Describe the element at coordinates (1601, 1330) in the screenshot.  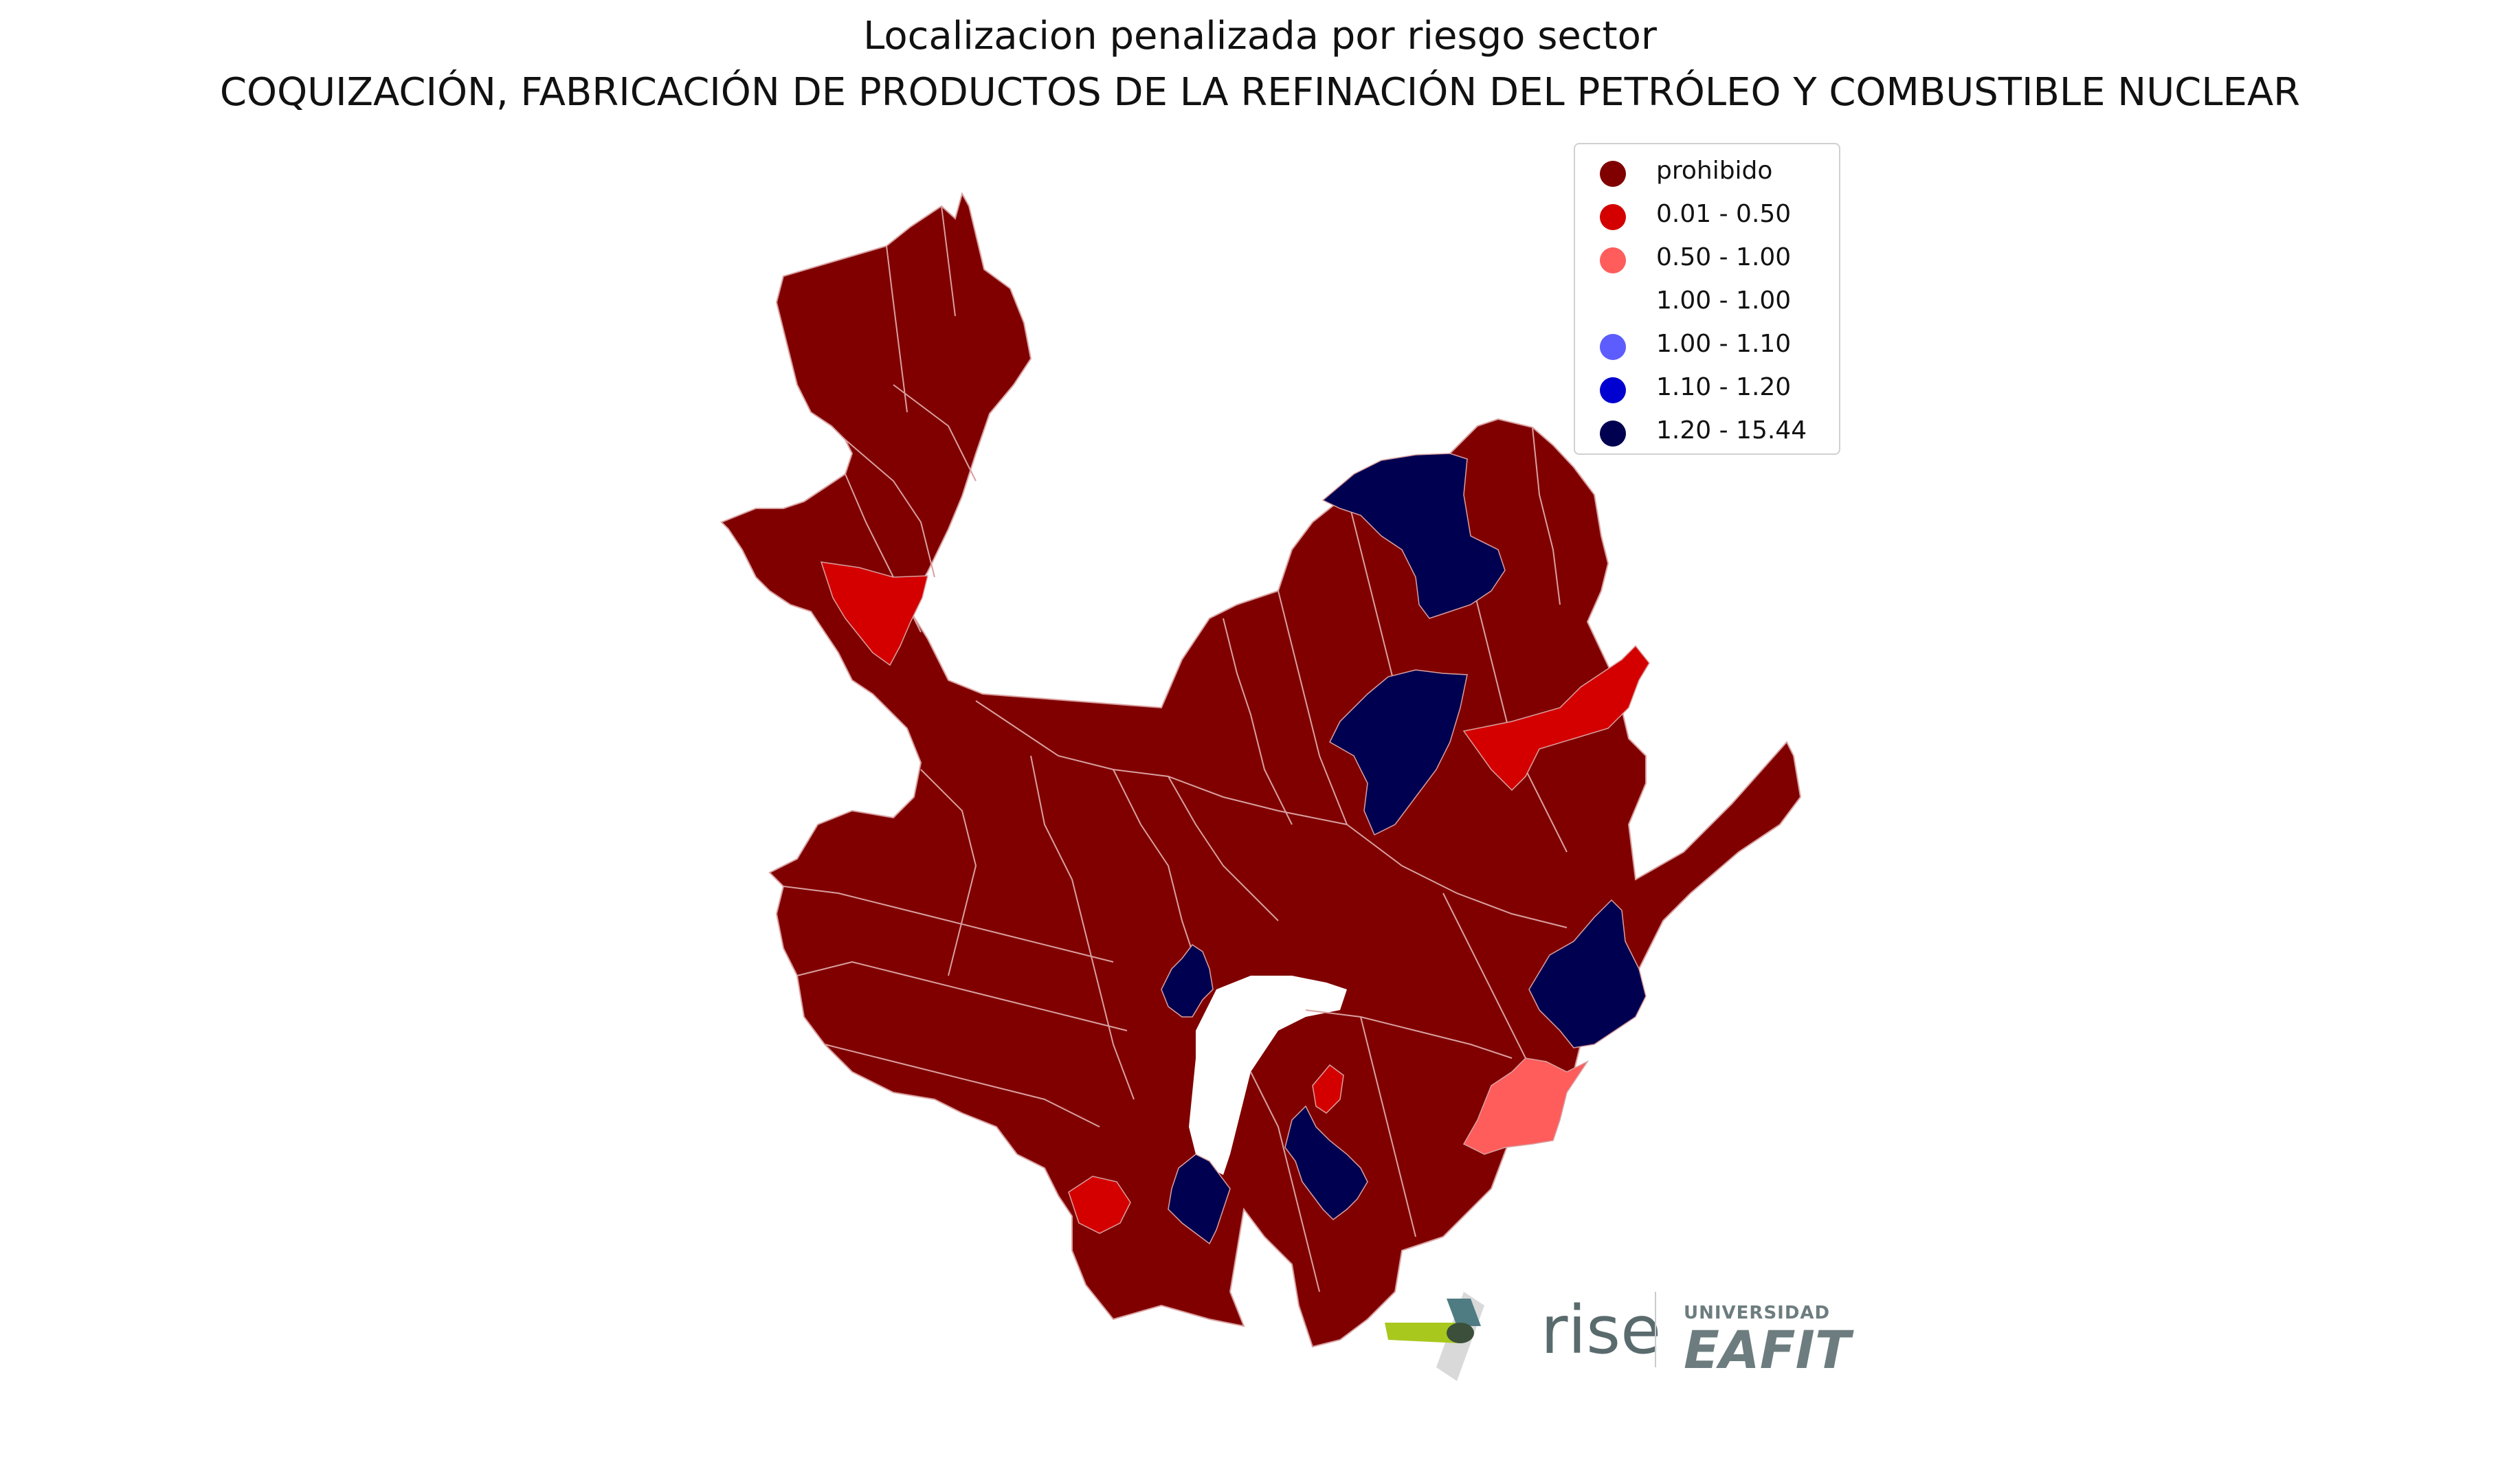
I see `rise-logo-text: rise` at that location.